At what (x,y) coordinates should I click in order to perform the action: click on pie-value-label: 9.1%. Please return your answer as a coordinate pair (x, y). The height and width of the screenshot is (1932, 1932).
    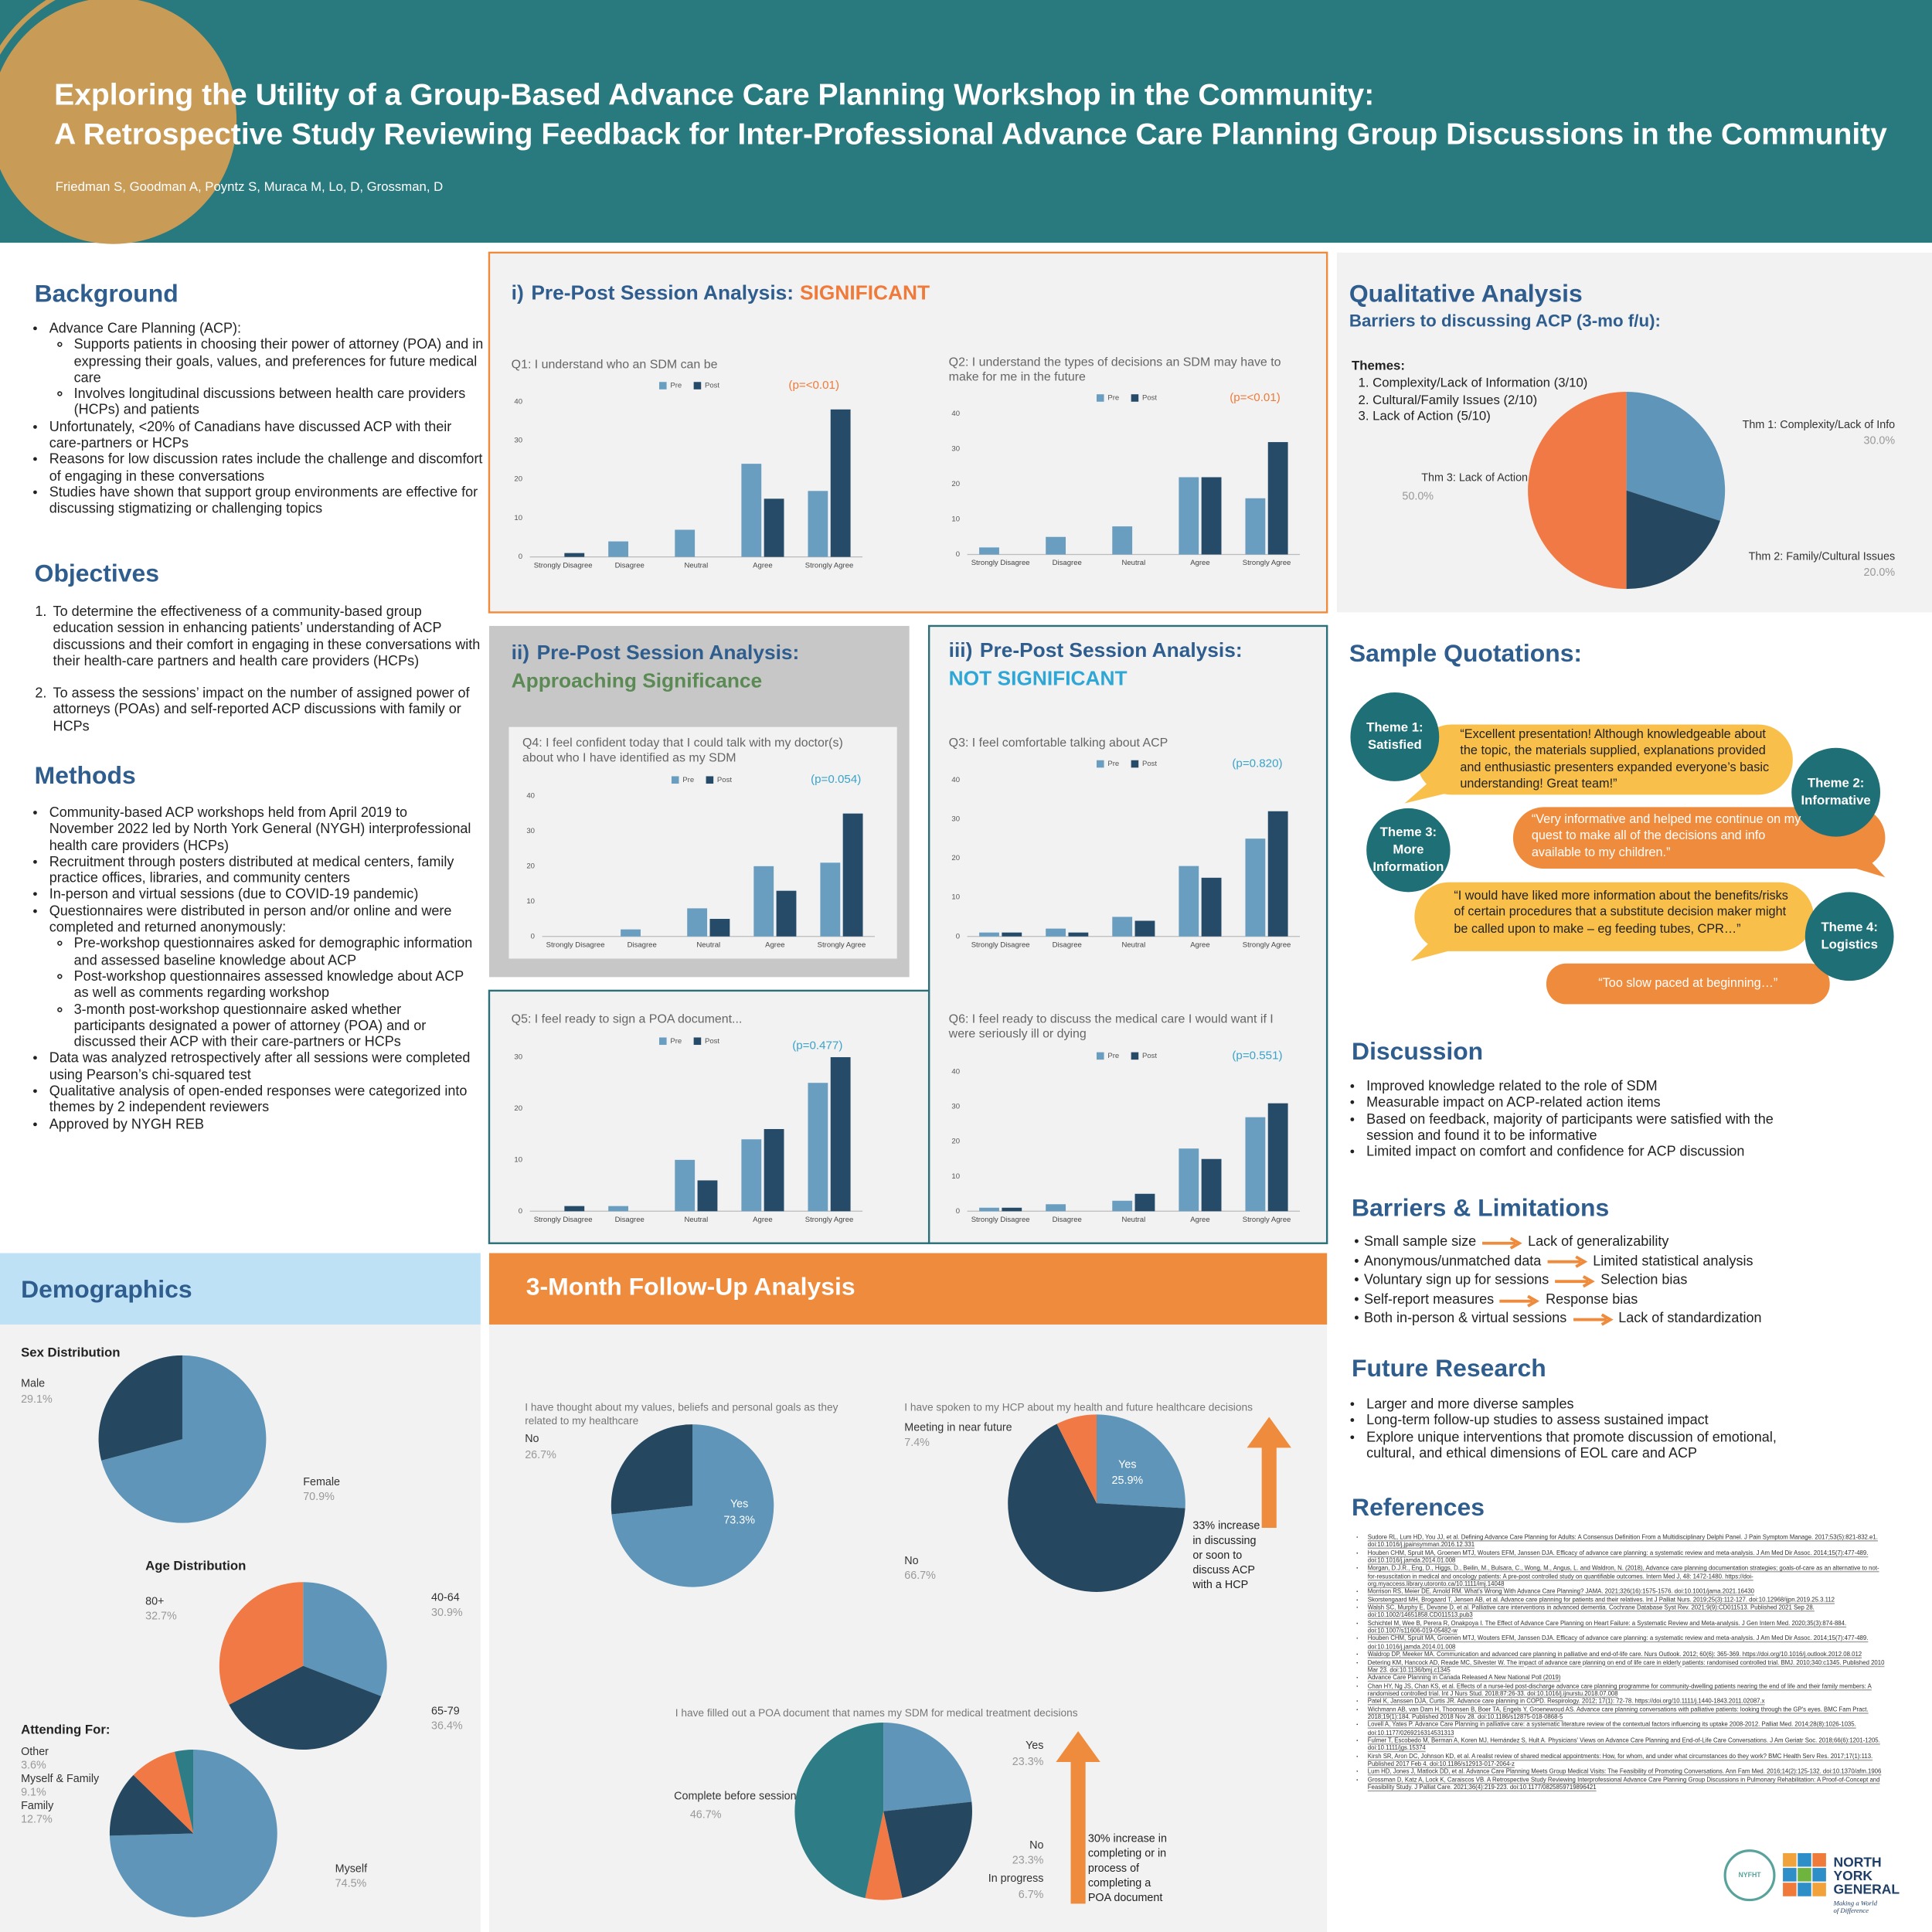
    Looking at the image, I should click on (33, 1793).